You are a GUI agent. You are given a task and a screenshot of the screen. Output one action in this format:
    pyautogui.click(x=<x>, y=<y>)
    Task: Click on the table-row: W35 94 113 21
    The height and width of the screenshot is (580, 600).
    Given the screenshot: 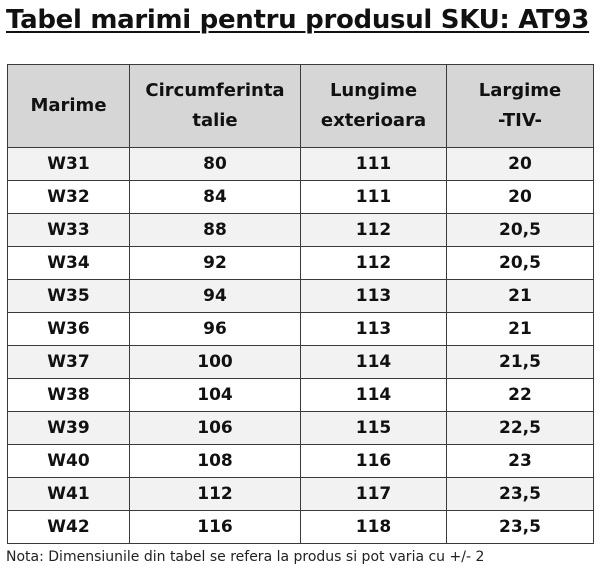 What is the action you would take?
    pyautogui.click(x=300, y=296)
    